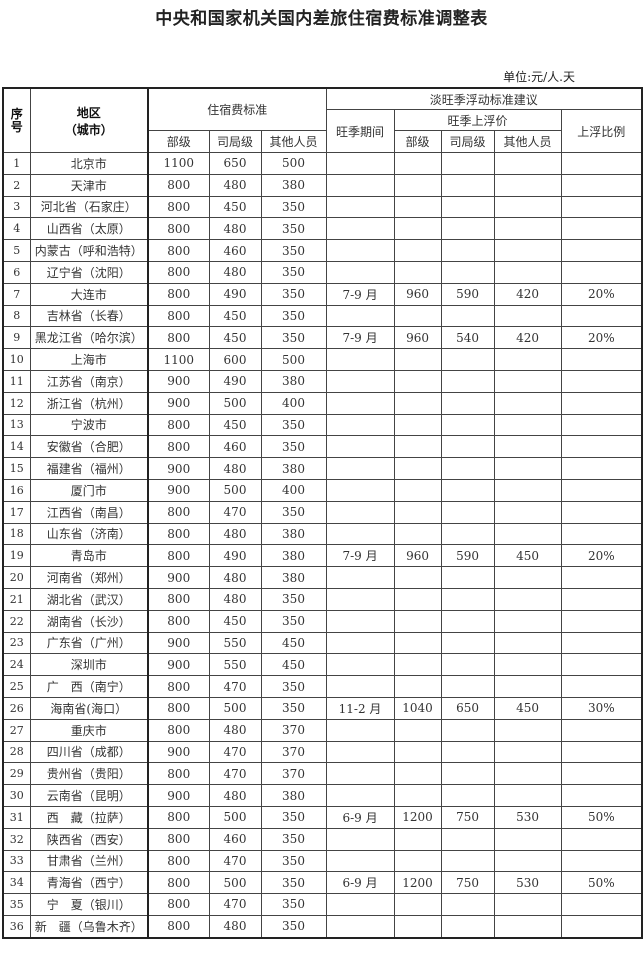  I want to click on header-standard: 住宿费标准, so click(237, 109).